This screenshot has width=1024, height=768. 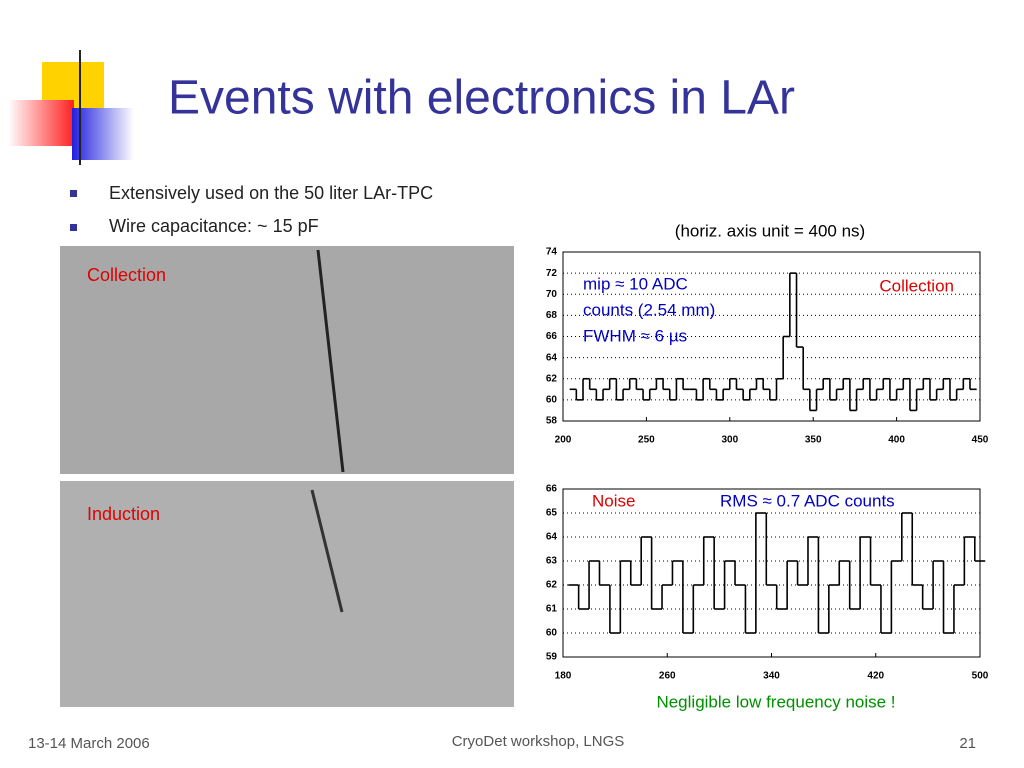 I want to click on annotation: Collection, so click(x=916, y=285).